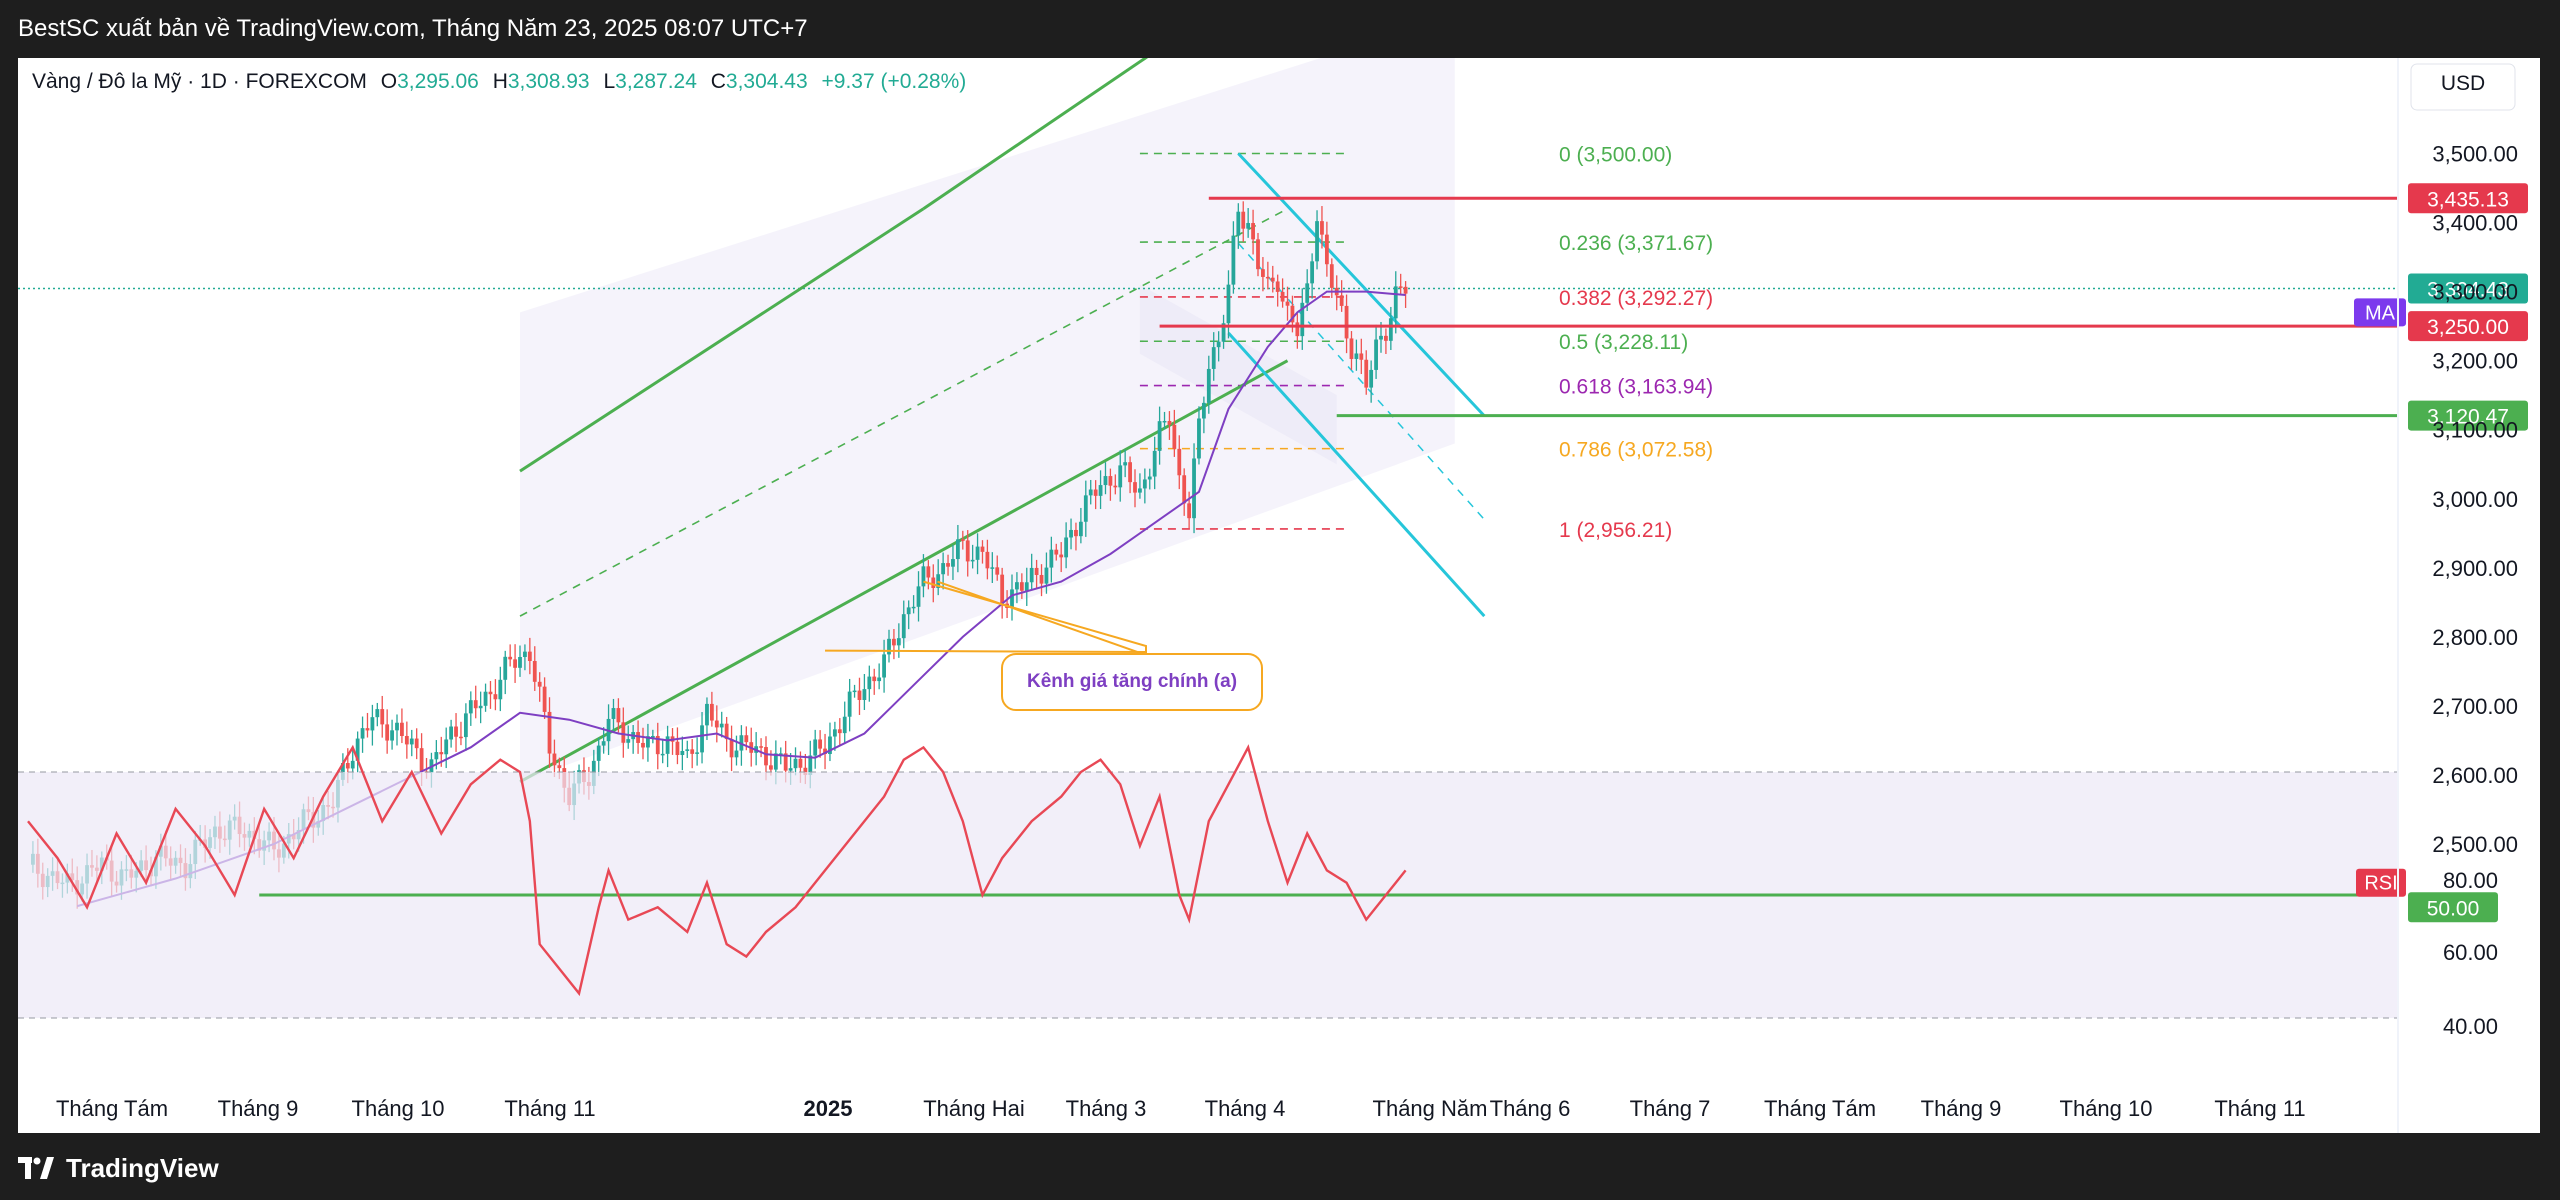 This screenshot has width=2560, height=1200. I want to click on rsi-tag-label: RSI, so click(2380, 884).